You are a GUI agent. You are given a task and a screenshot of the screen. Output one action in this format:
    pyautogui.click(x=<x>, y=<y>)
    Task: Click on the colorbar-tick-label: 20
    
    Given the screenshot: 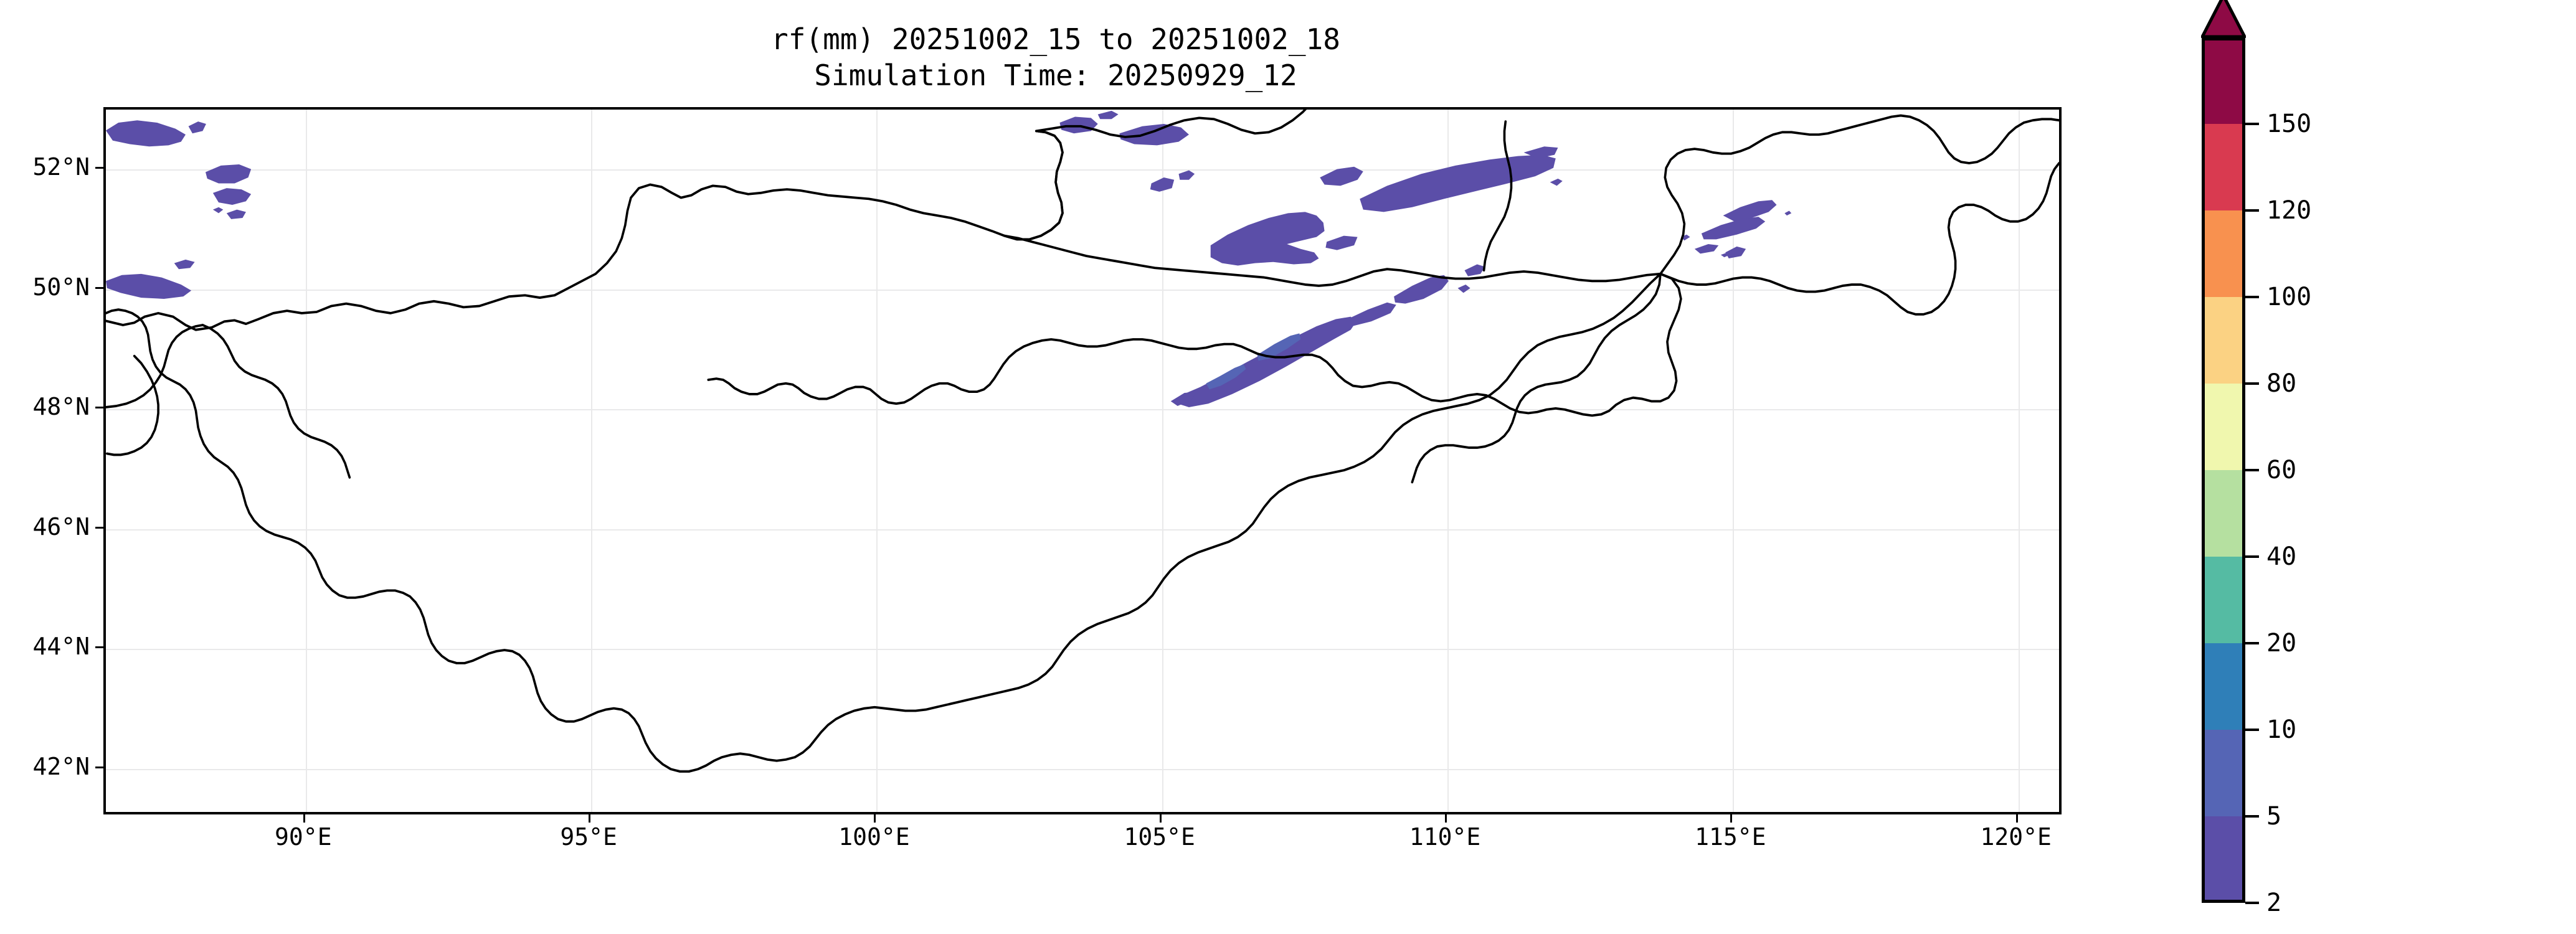 What is the action you would take?
    pyautogui.click(x=2282, y=643)
    